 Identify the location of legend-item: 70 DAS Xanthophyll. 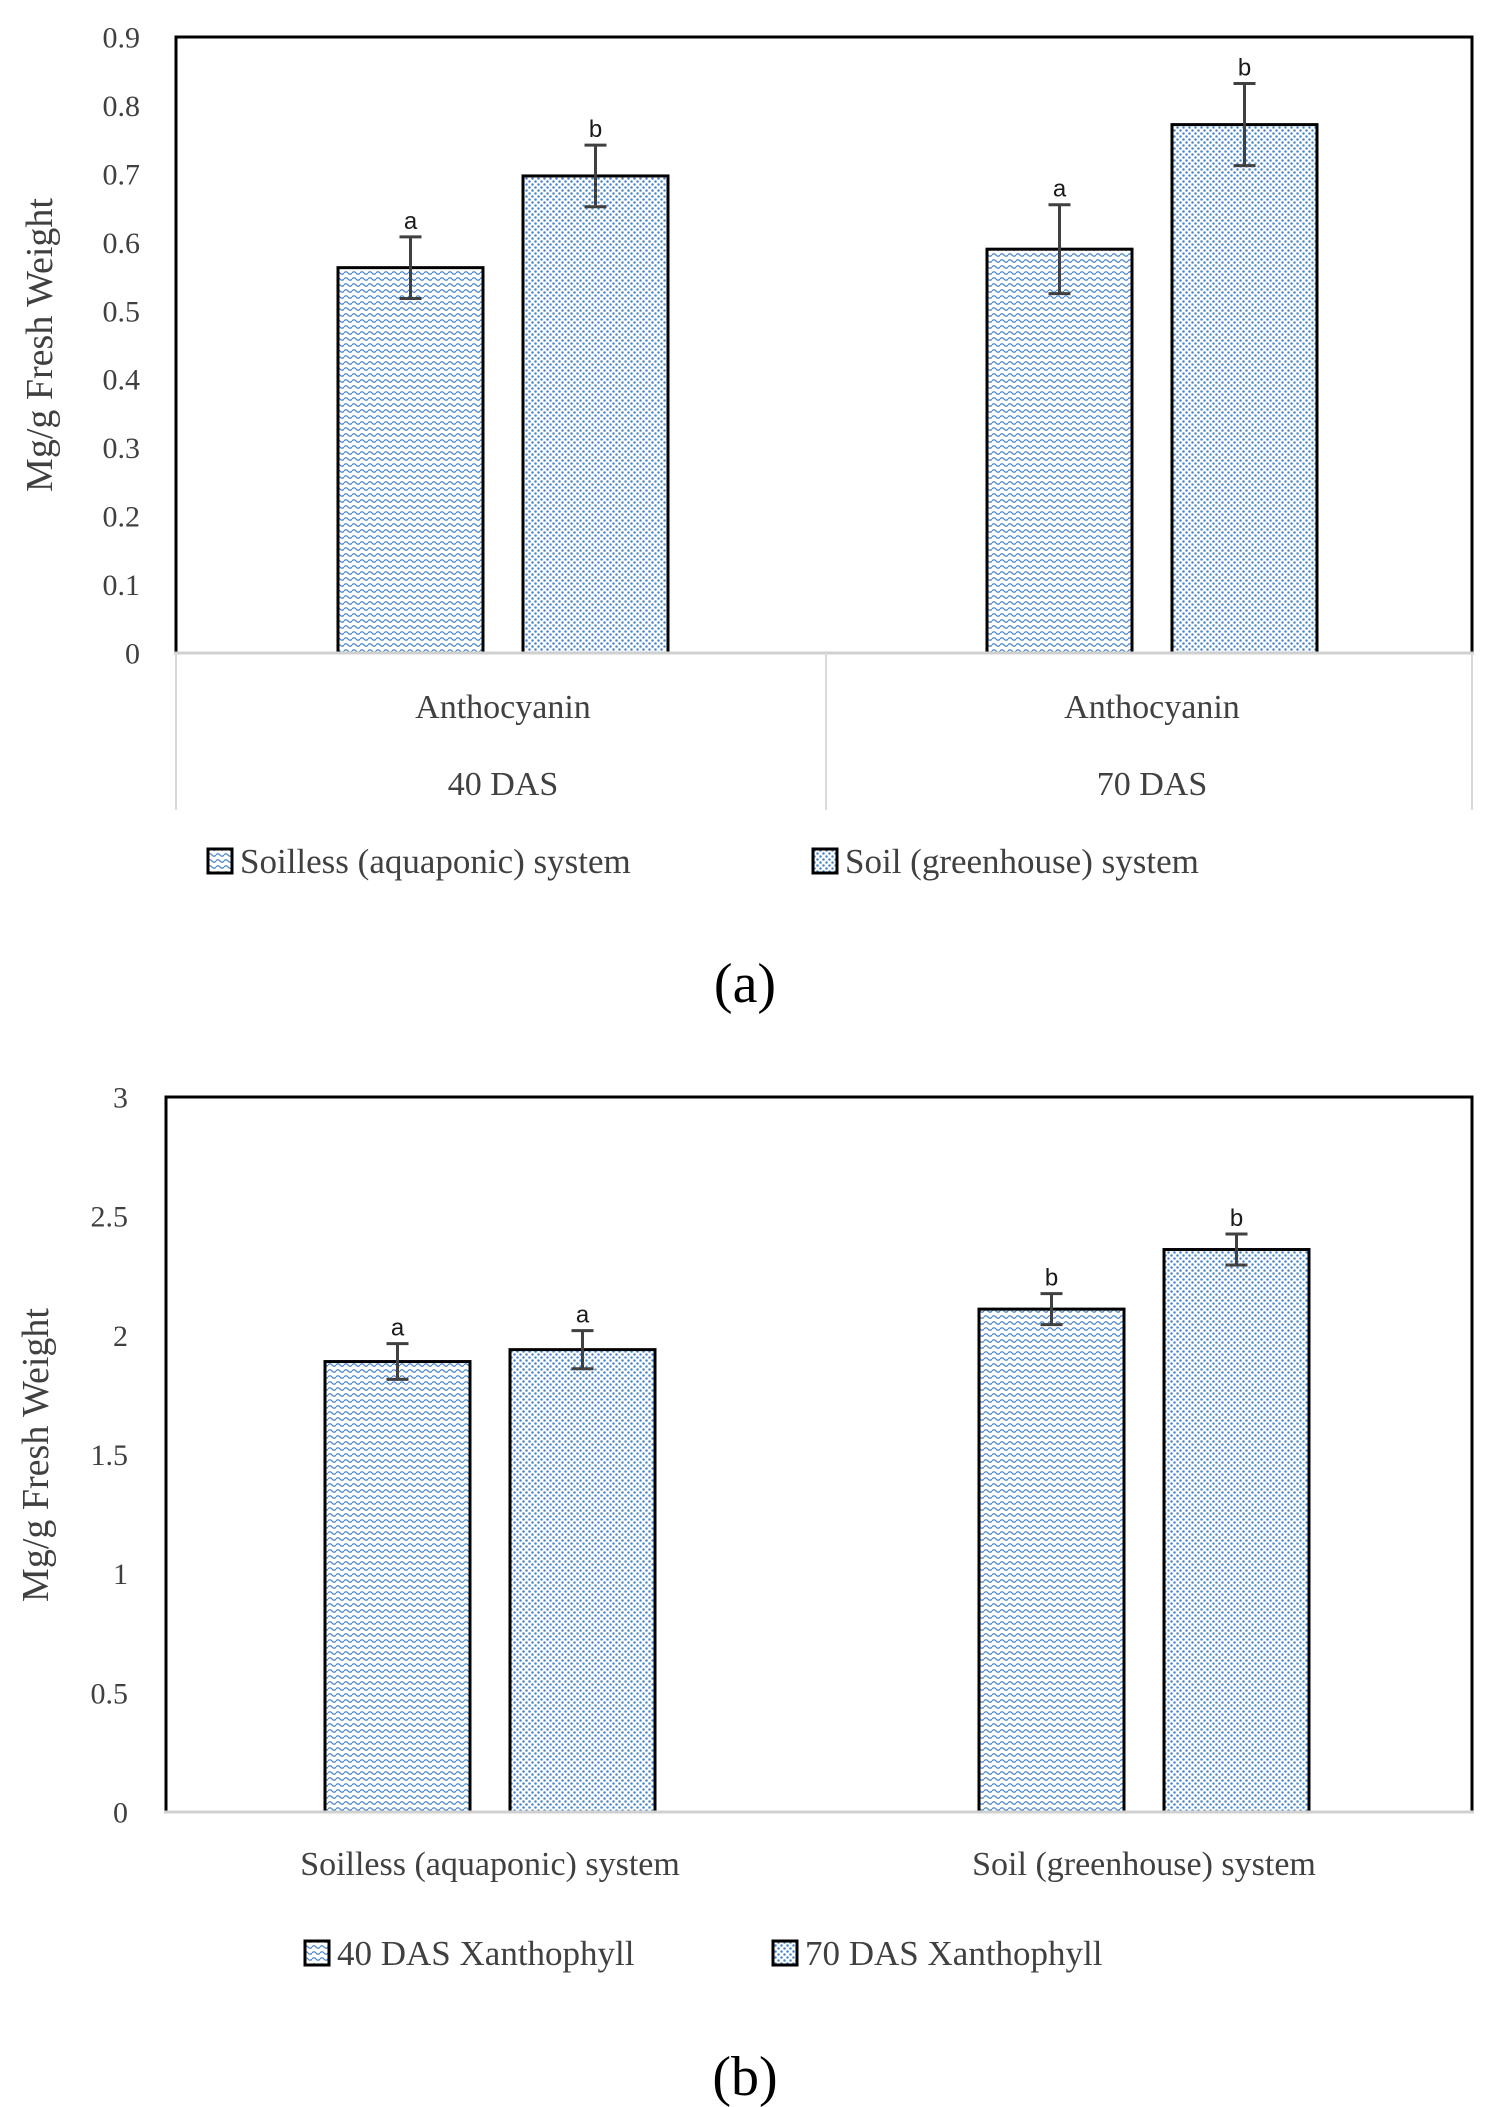
(937, 1953).